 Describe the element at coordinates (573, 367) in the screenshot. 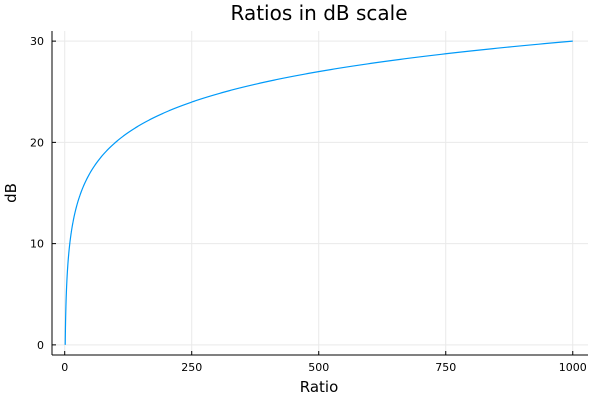

I see `x-tick-label: 1000` at that location.